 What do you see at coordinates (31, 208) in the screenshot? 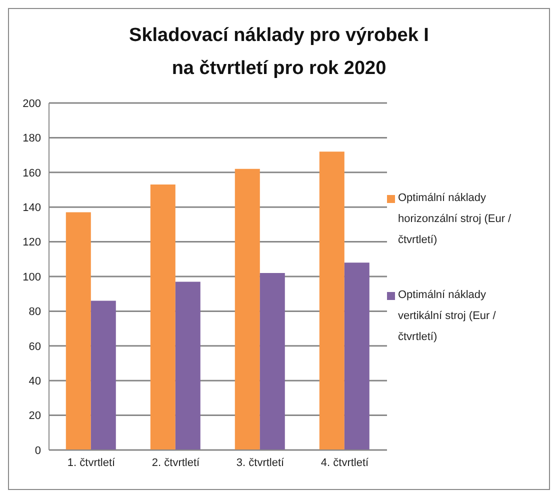
I see `y-tick-label: 140` at bounding box center [31, 208].